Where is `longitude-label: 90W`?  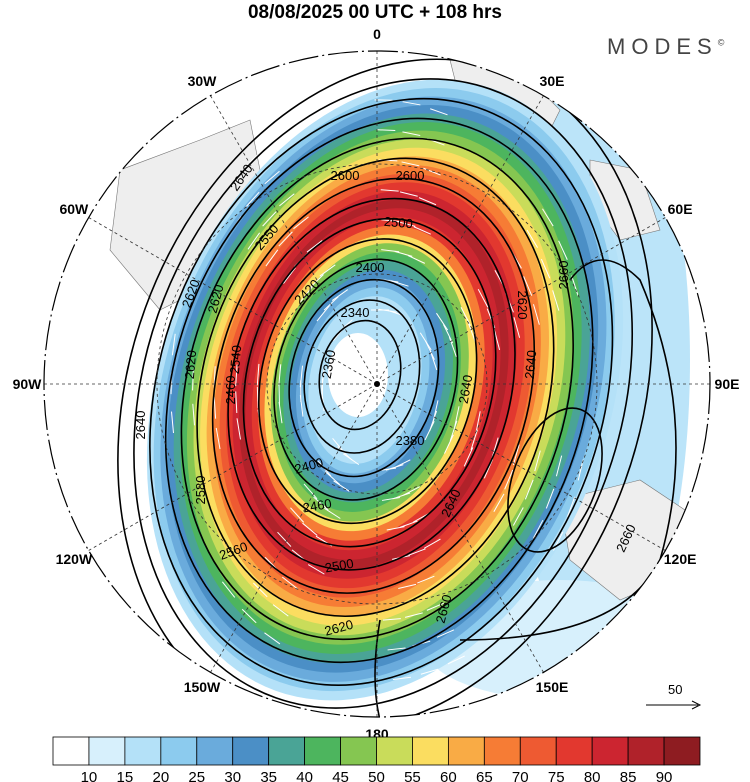 longitude-label: 90W is located at coordinates (28, 384).